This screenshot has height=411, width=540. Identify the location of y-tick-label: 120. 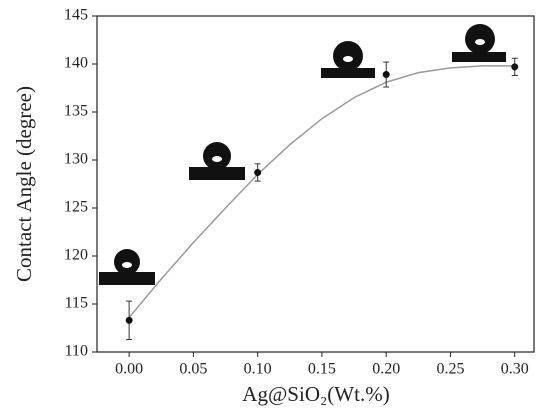
(76, 255).